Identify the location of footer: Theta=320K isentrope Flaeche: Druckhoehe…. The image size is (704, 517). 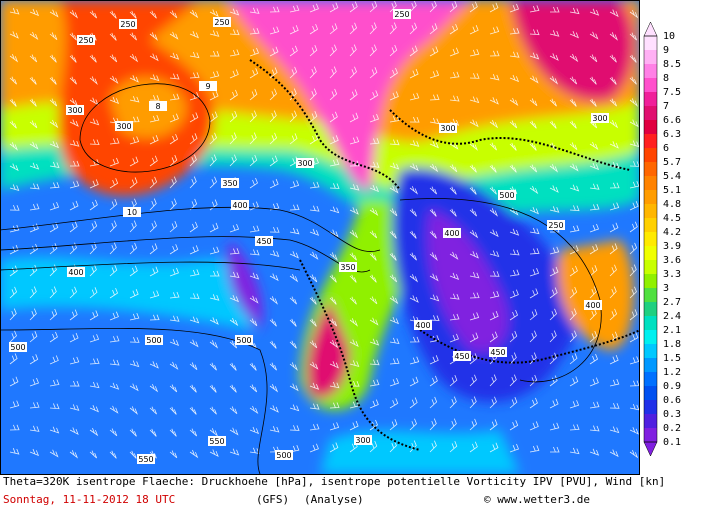
(334, 490).